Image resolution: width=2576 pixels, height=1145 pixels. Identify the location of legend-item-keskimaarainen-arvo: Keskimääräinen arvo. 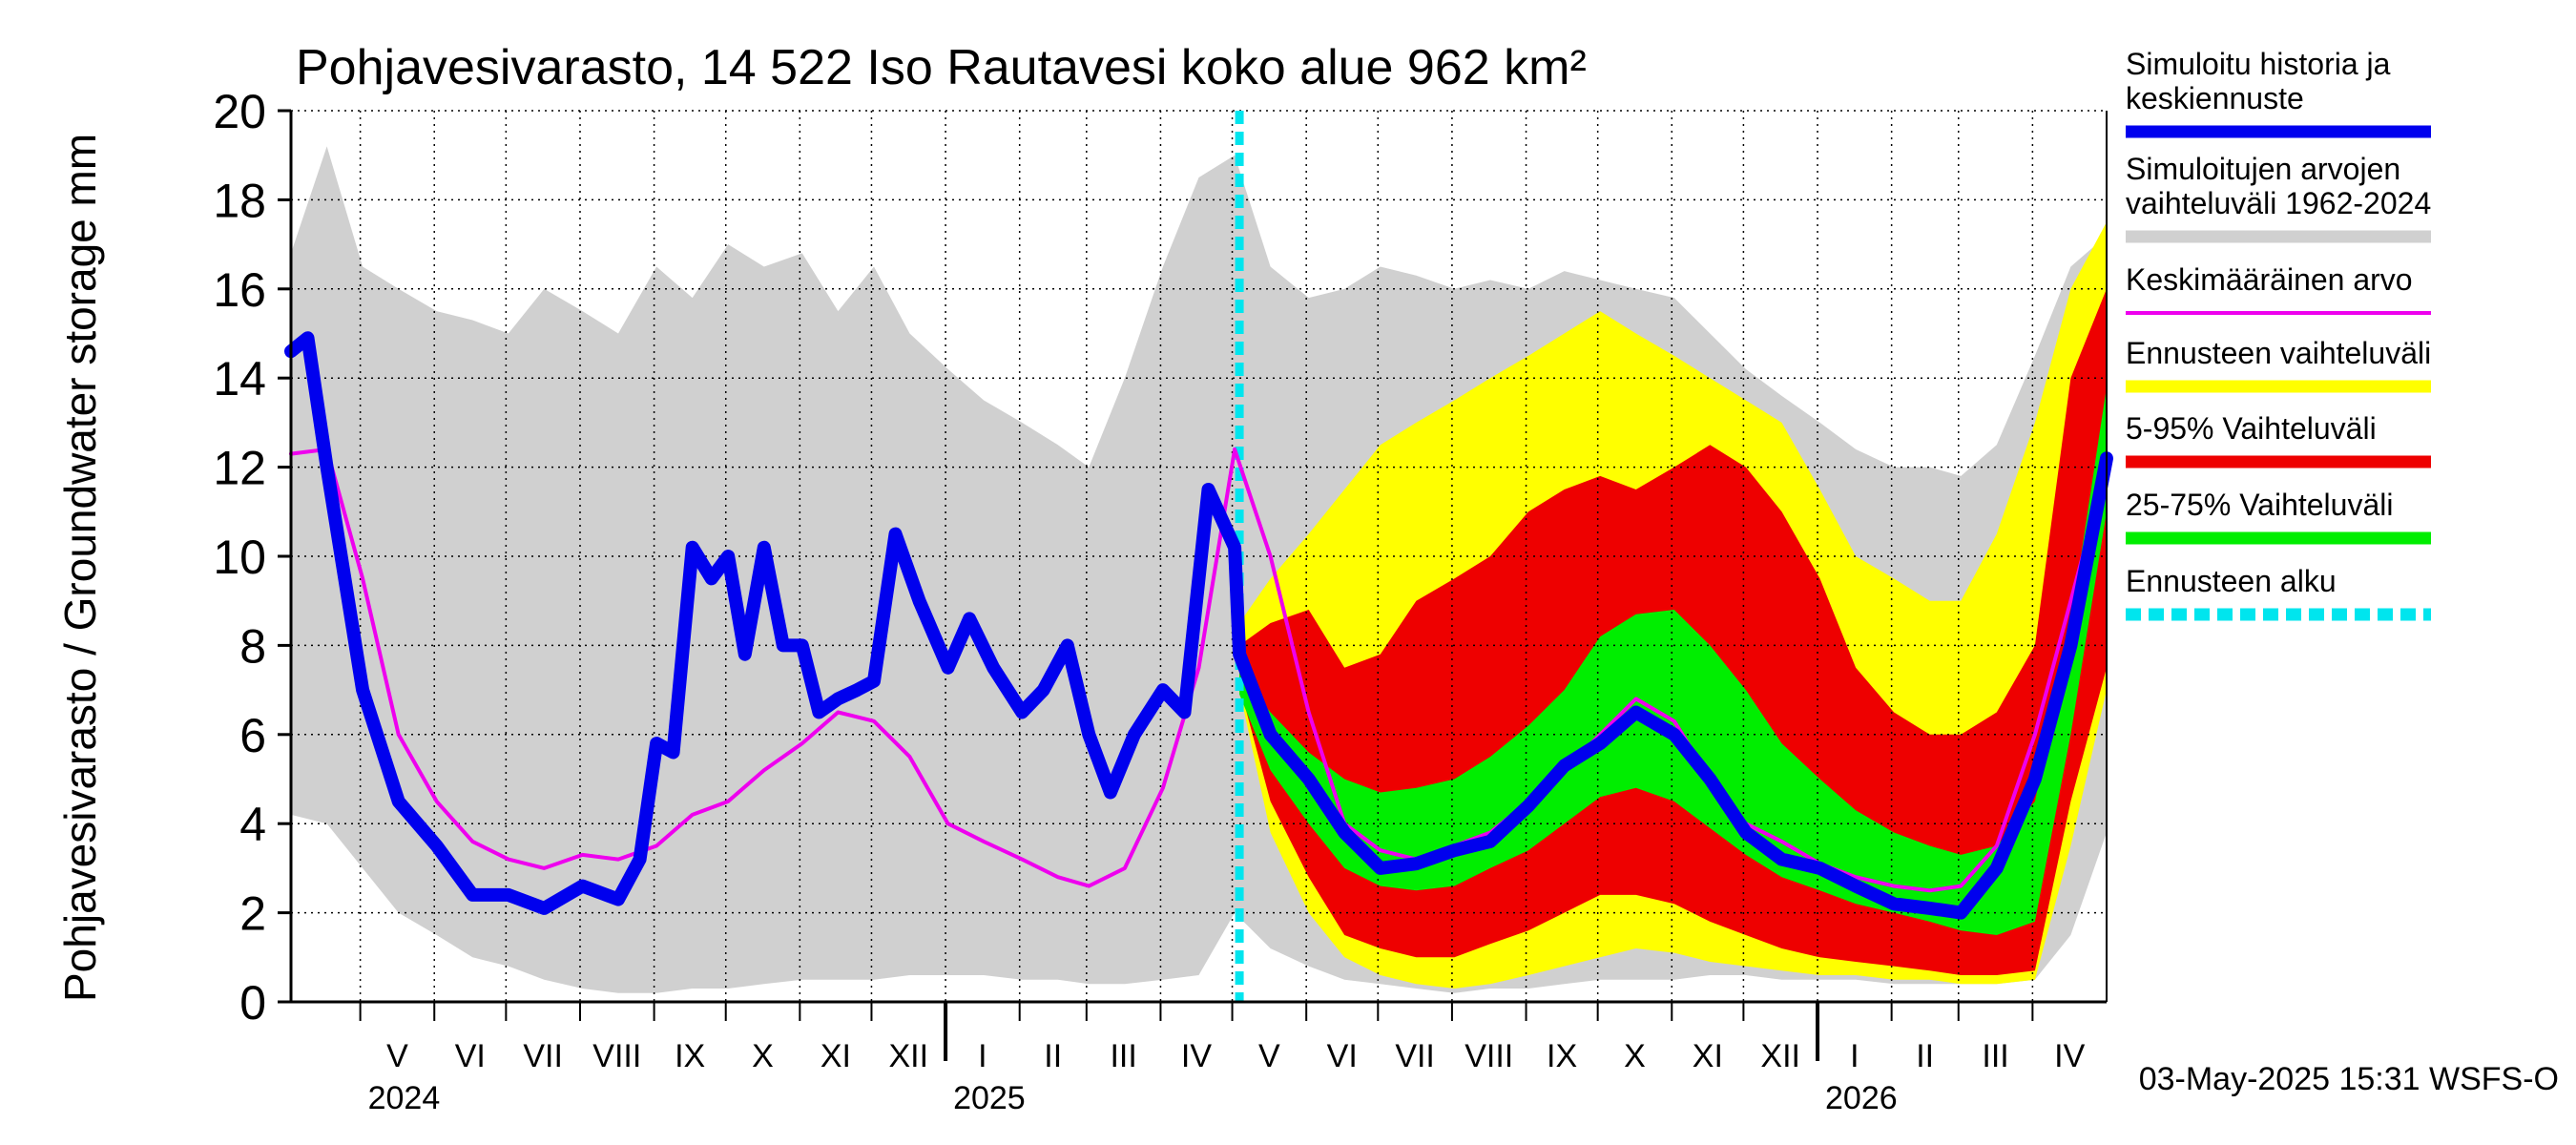
(2278, 288).